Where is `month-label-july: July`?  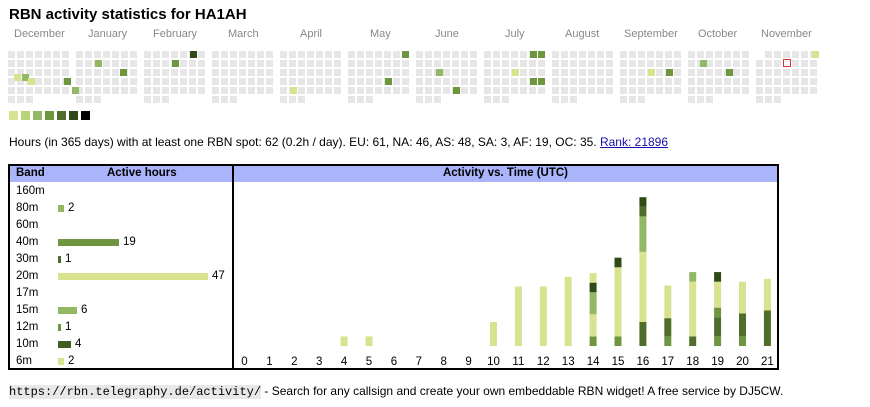 month-label-july: July is located at coordinates (515, 34).